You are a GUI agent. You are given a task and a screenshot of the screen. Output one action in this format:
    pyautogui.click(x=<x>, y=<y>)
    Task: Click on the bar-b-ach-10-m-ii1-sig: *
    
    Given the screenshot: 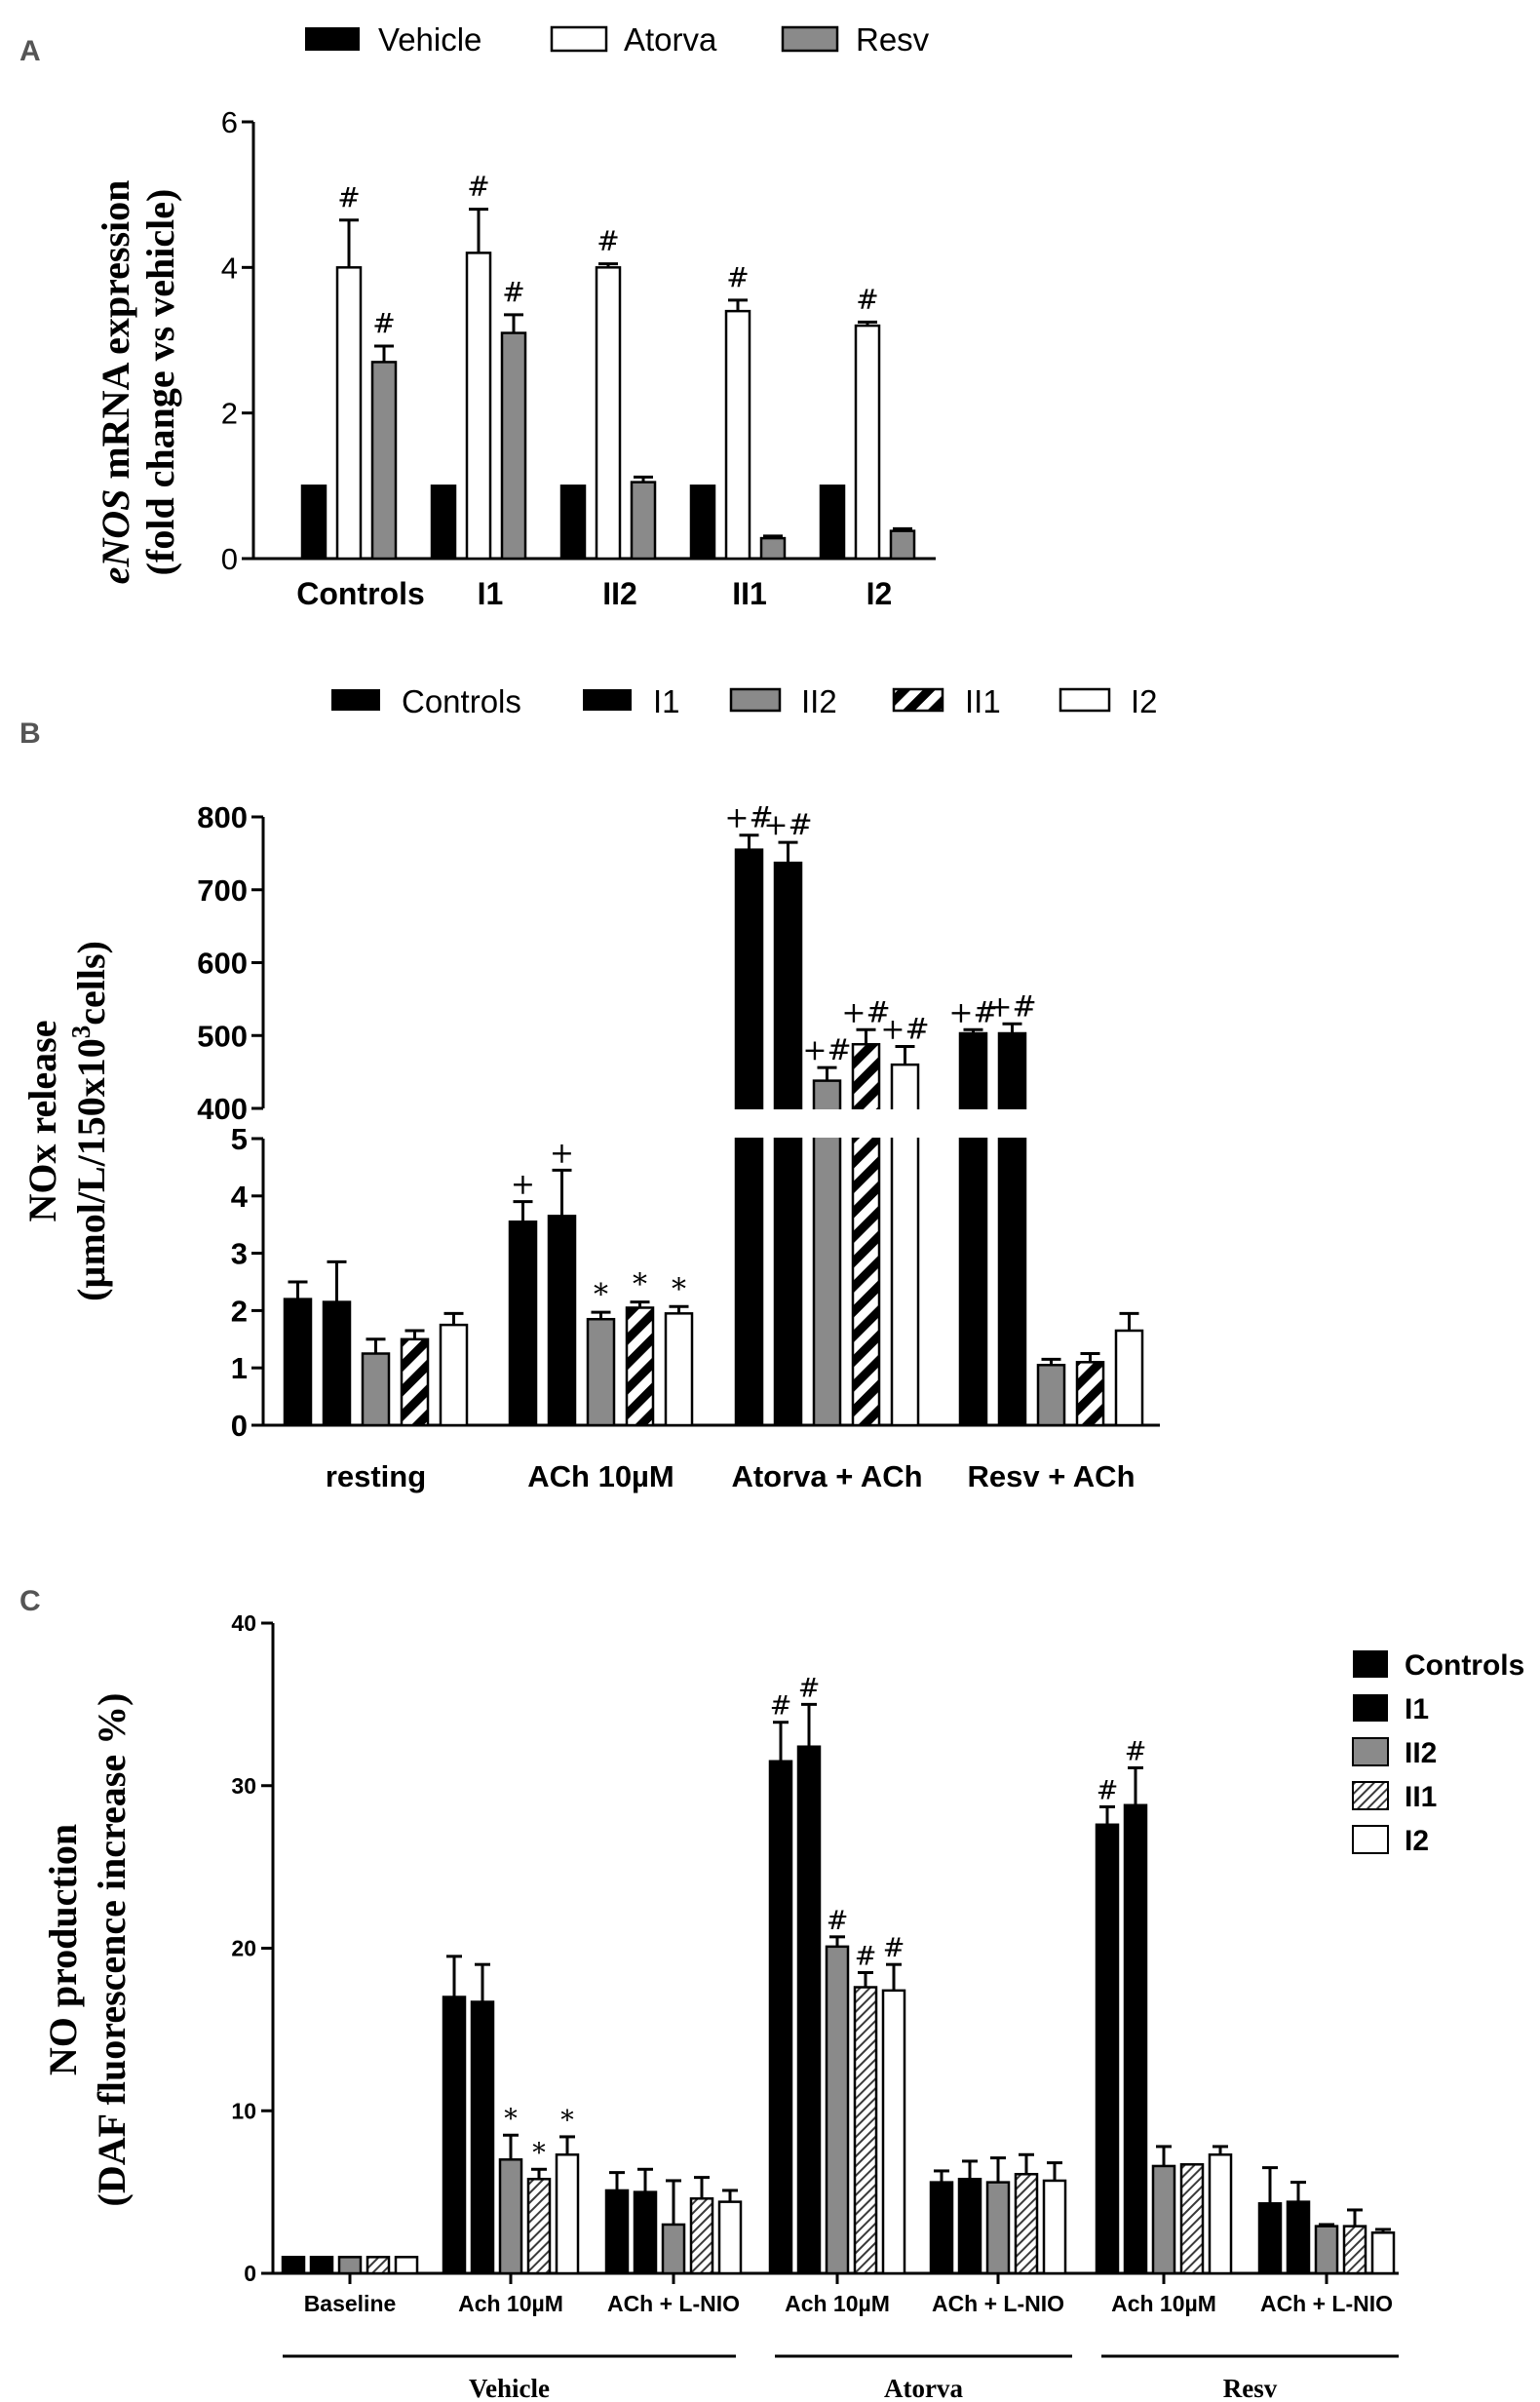 What is the action you would take?
    pyautogui.click(x=640, y=1285)
    